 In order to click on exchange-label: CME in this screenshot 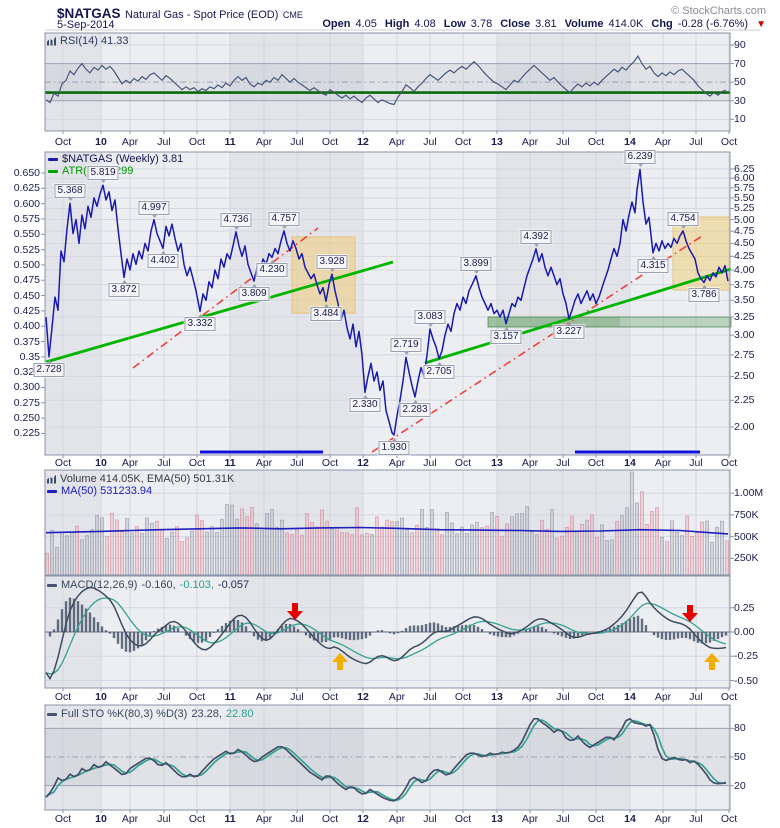, I will do `click(292, 15)`.